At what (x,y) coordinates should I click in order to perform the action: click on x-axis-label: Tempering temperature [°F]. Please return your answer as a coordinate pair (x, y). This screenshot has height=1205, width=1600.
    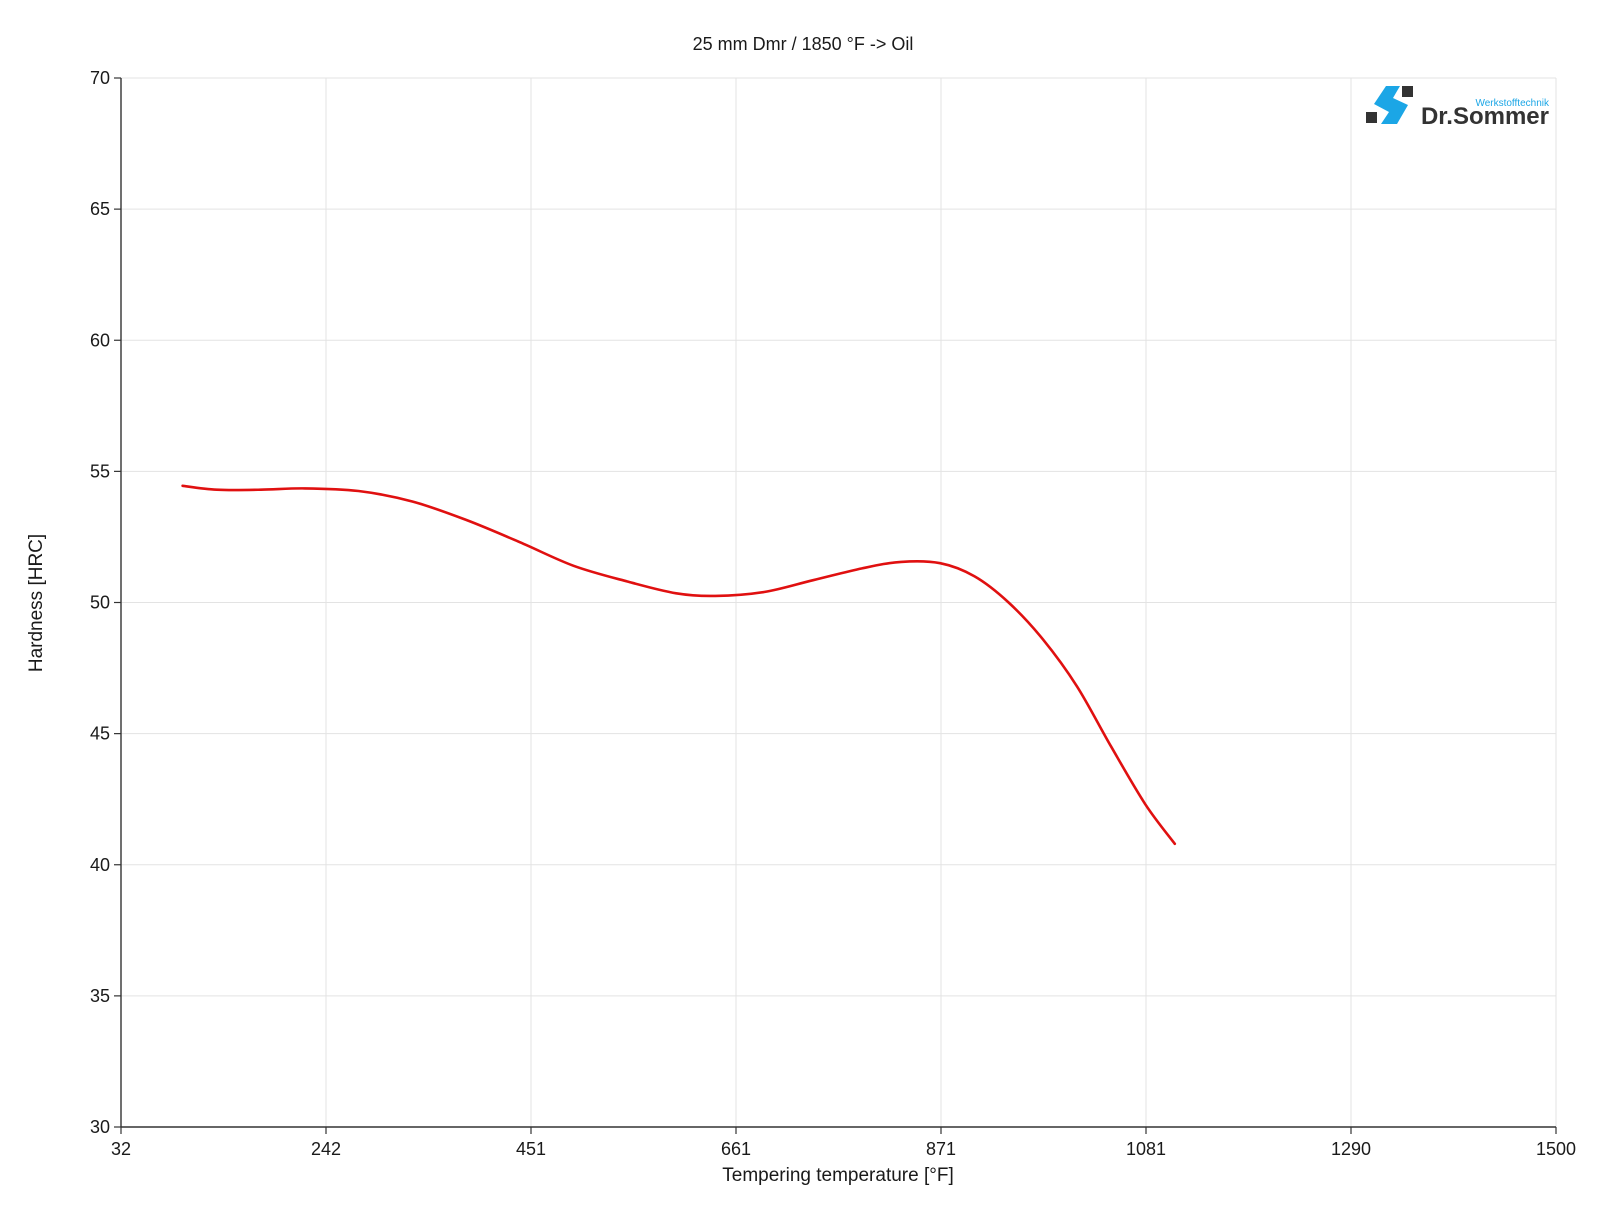
    Looking at the image, I should click on (837, 1175).